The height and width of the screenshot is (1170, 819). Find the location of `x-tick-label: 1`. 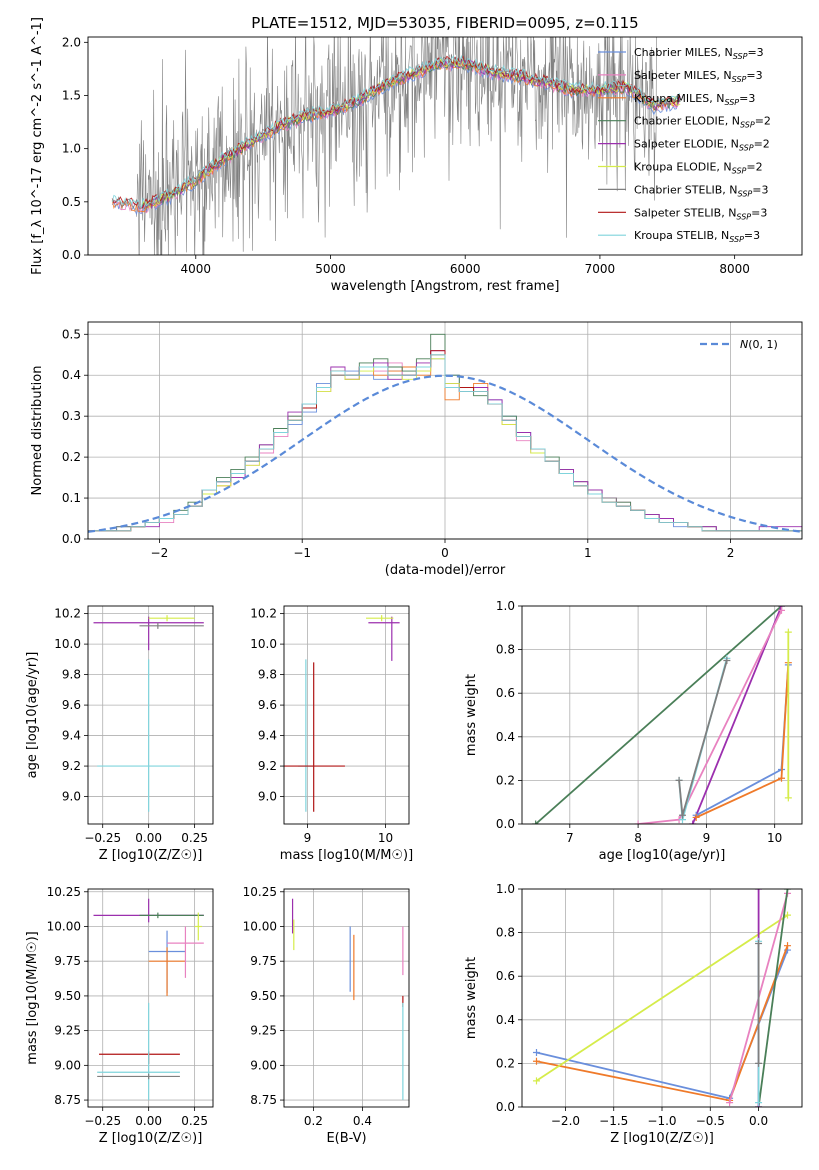

x-tick-label: 1 is located at coordinates (588, 553).